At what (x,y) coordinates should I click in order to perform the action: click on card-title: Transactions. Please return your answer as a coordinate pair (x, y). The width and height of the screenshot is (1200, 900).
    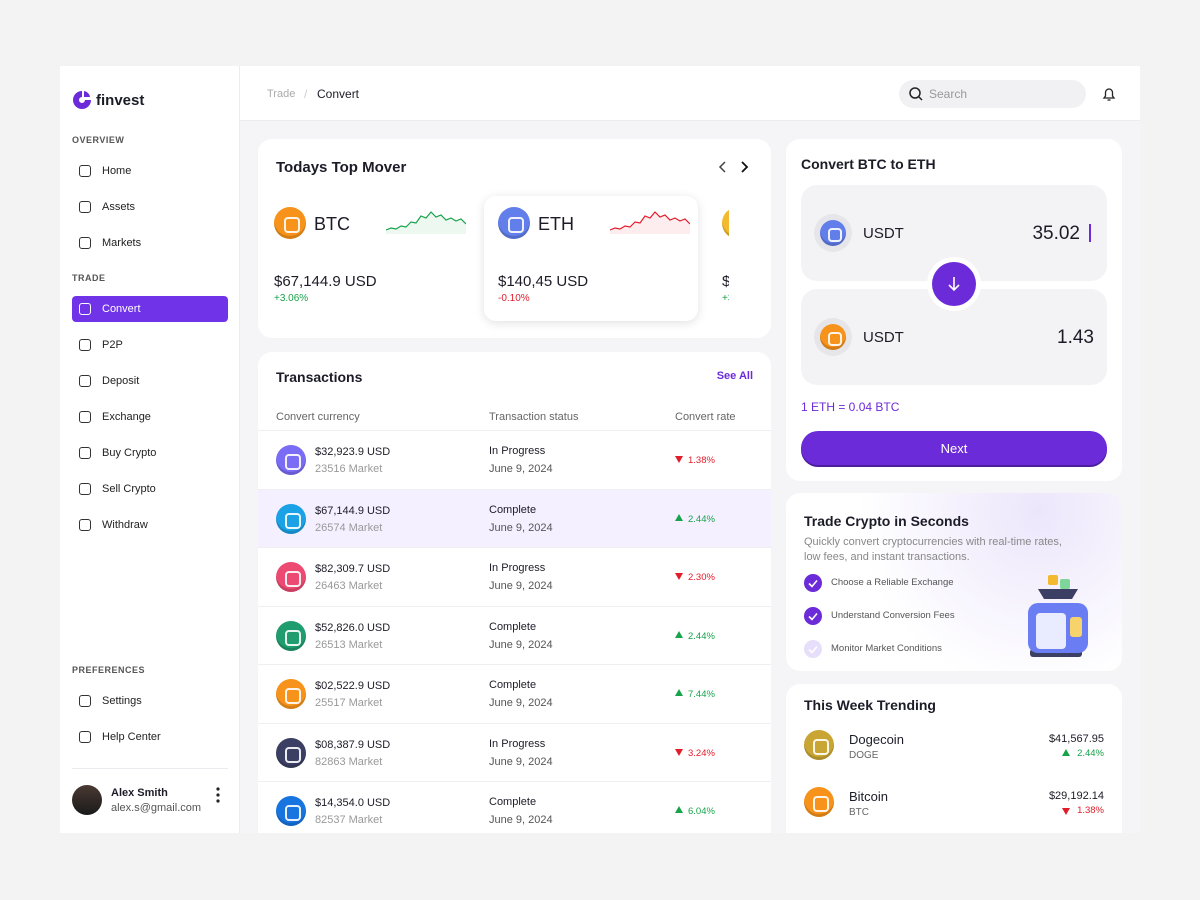
    Looking at the image, I should click on (319, 377).